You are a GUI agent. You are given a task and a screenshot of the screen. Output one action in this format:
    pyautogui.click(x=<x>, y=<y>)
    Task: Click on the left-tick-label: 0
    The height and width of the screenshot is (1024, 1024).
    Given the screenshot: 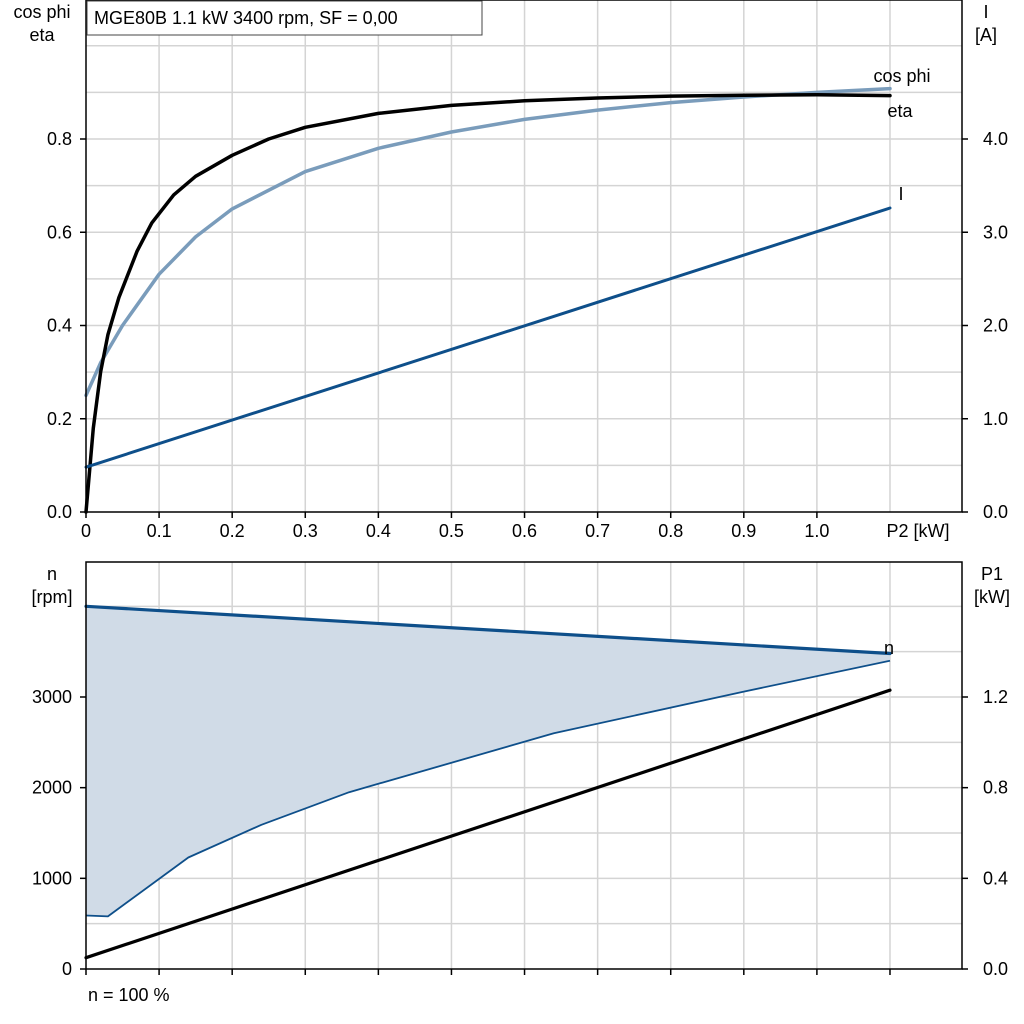 What is the action you would take?
    pyautogui.click(x=67, y=969)
    